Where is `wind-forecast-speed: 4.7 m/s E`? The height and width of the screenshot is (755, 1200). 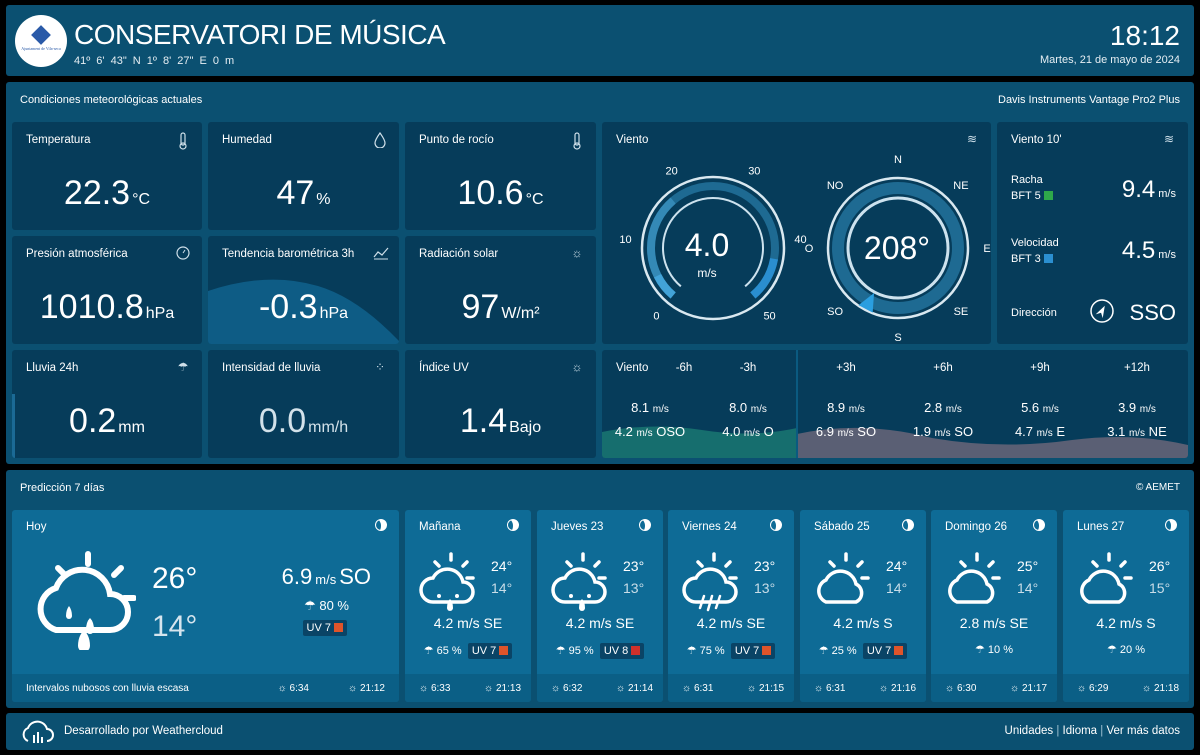 wind-forecast-speed: 4.7 m/s E is located at coordinates (1040, 431).